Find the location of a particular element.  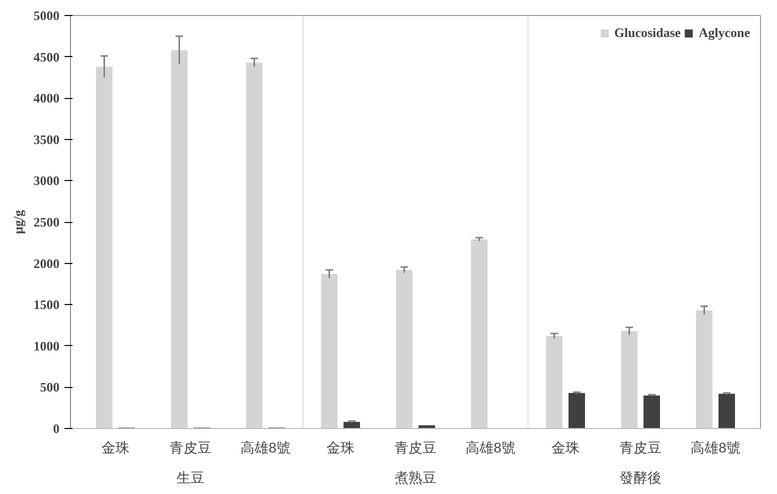

y-tick-label: 4500 is located at coordinates (47, 56).